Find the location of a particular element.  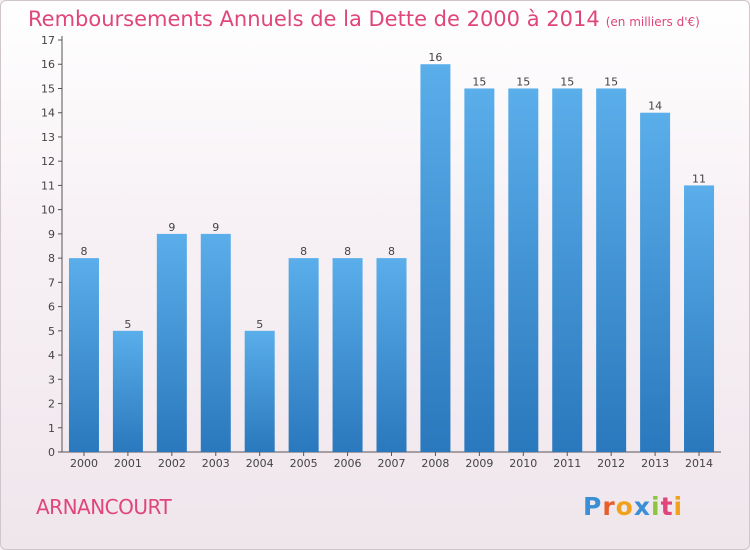

y-tick-label: 8 is located at coordinates (51, 258).